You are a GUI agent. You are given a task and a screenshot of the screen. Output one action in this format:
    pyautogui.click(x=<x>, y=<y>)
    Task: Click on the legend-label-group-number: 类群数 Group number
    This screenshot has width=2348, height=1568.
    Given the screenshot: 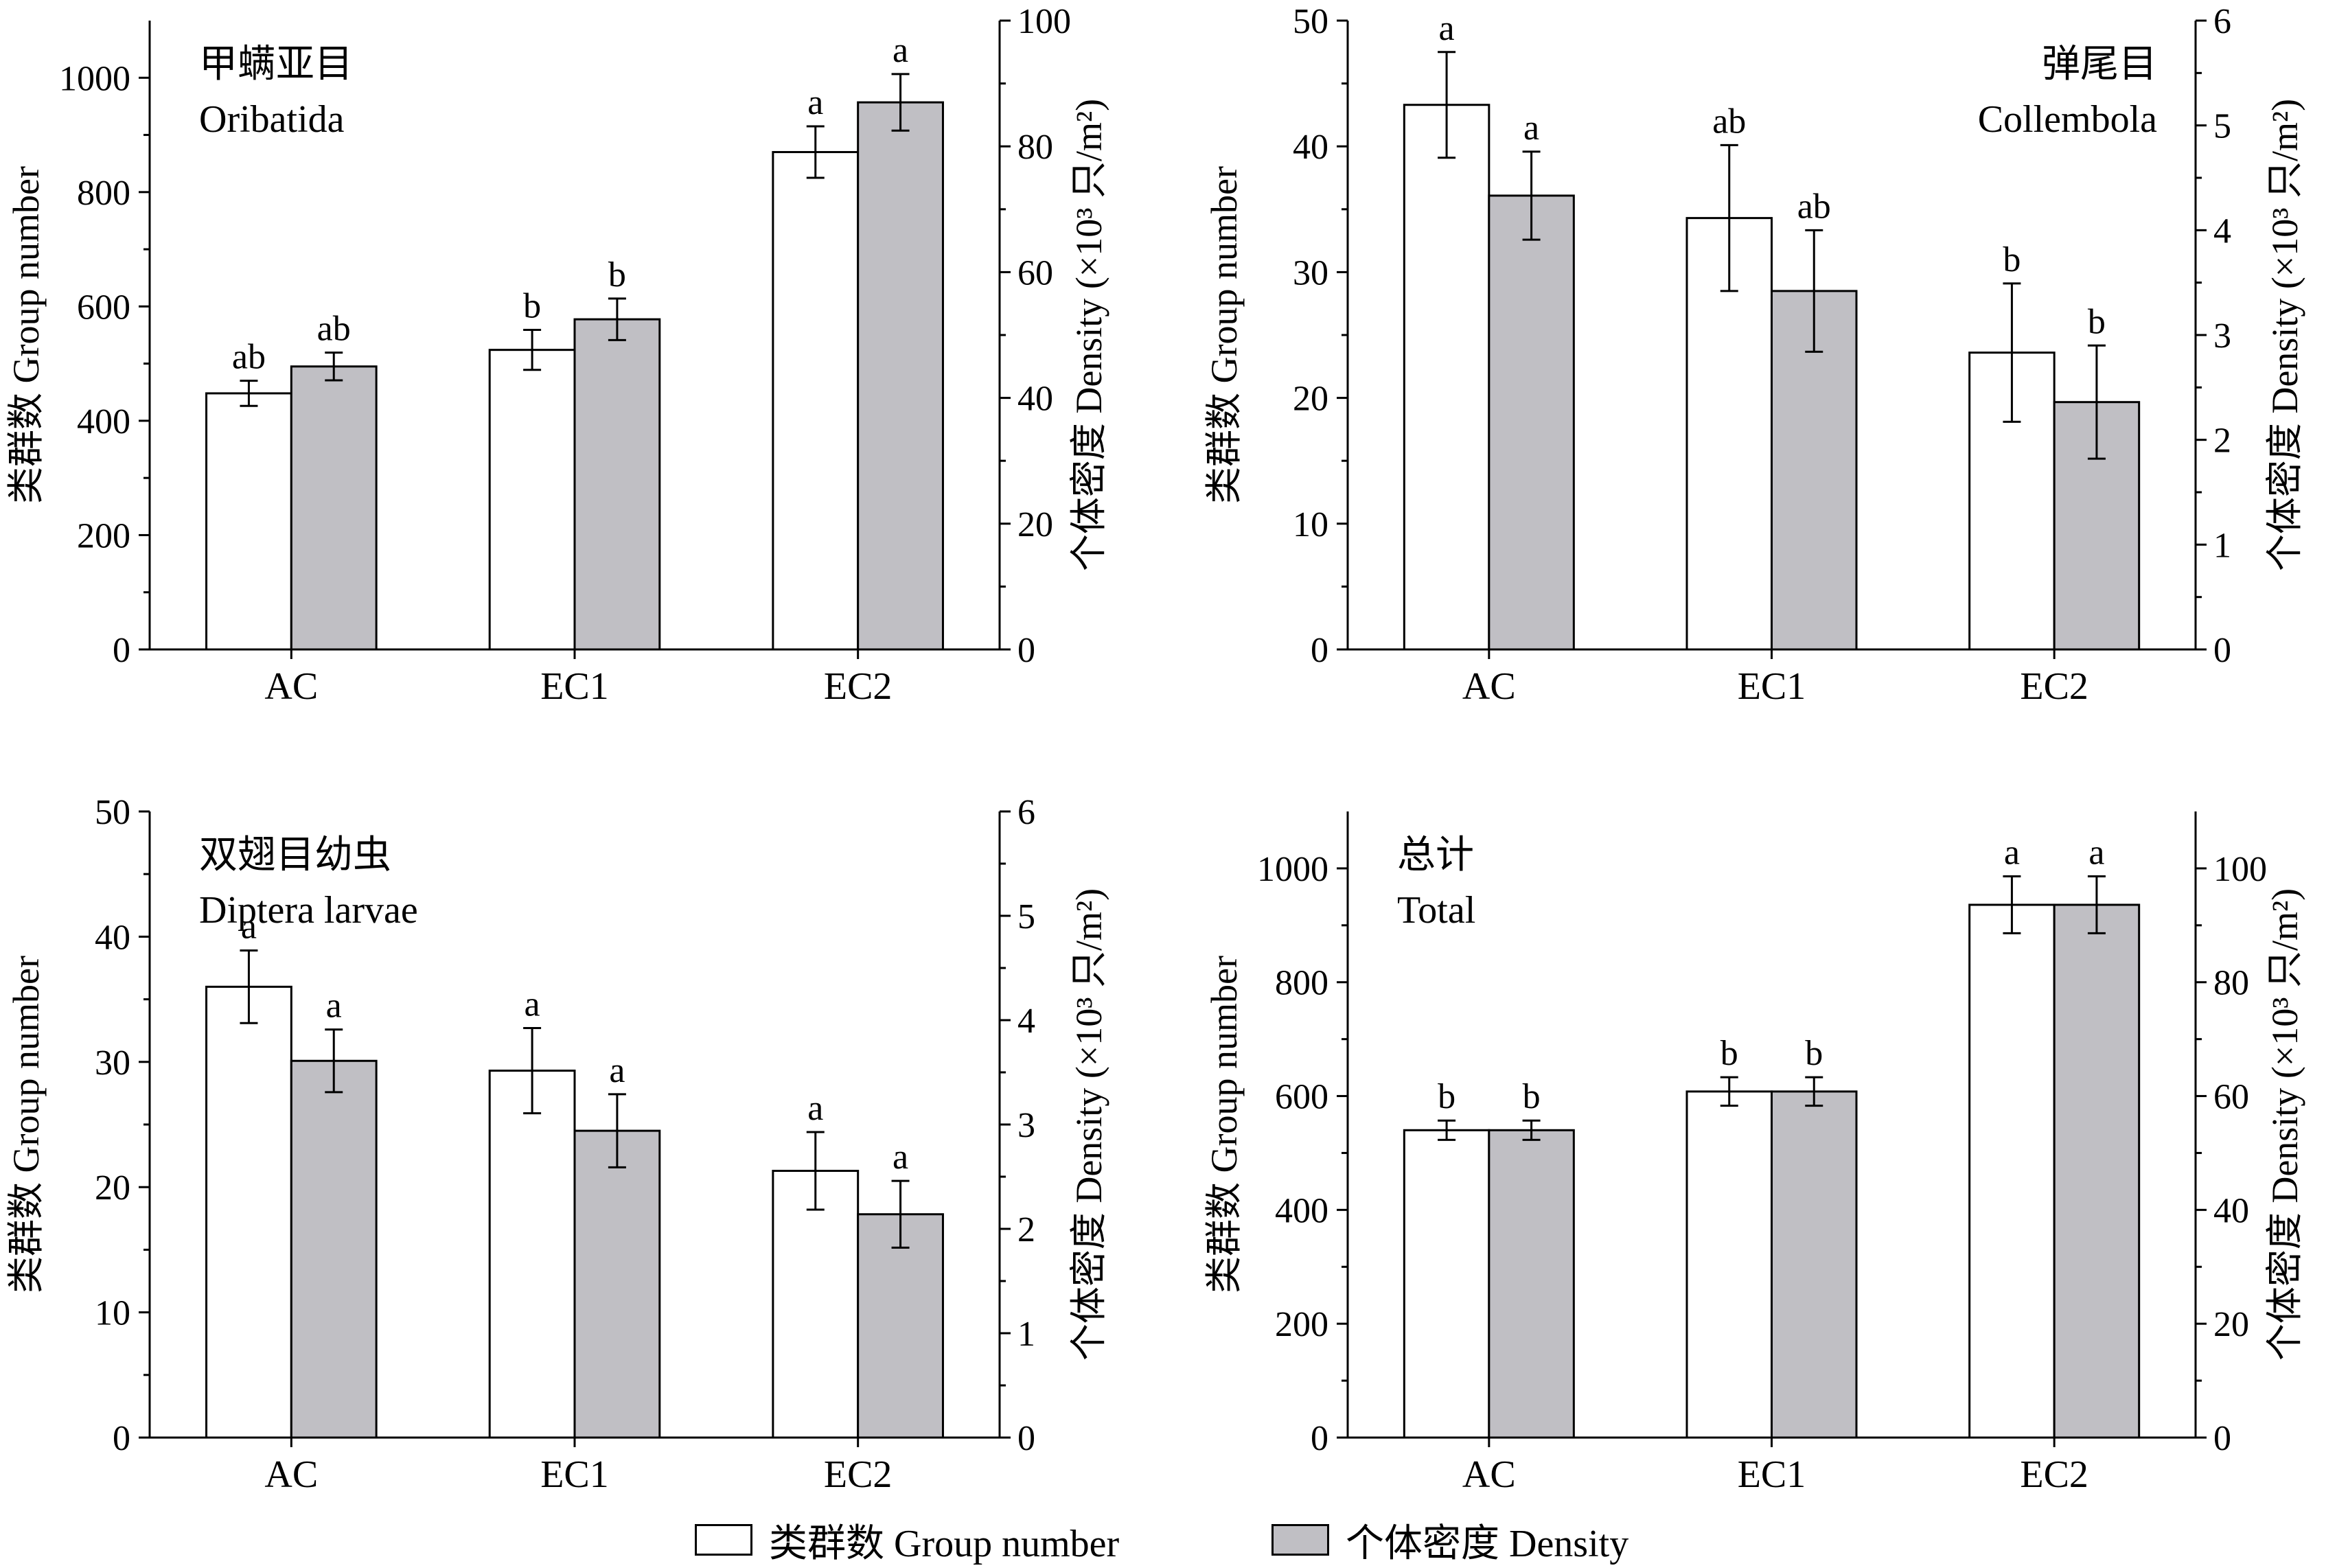 What is the action you would take?
    pyautogui.click(x=944, y=1543)
    